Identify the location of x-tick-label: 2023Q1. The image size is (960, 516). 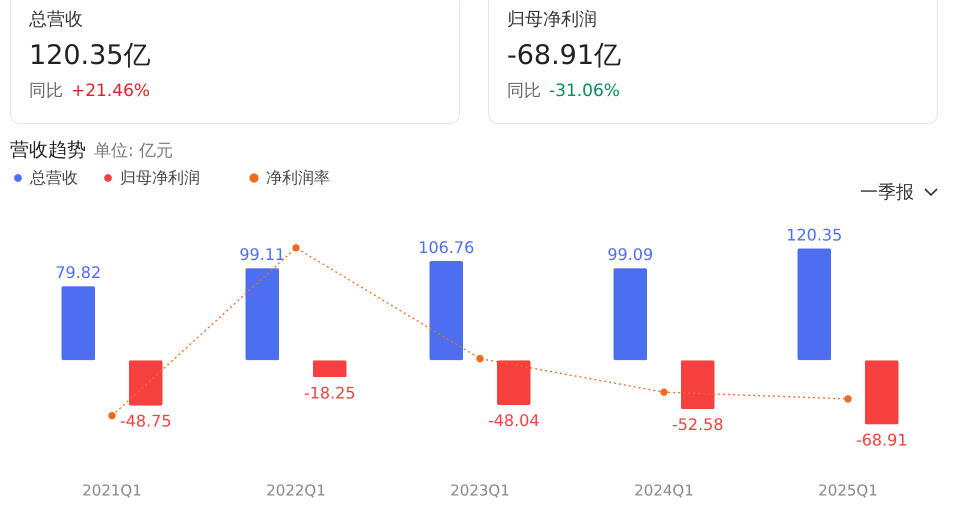
(480, 491).